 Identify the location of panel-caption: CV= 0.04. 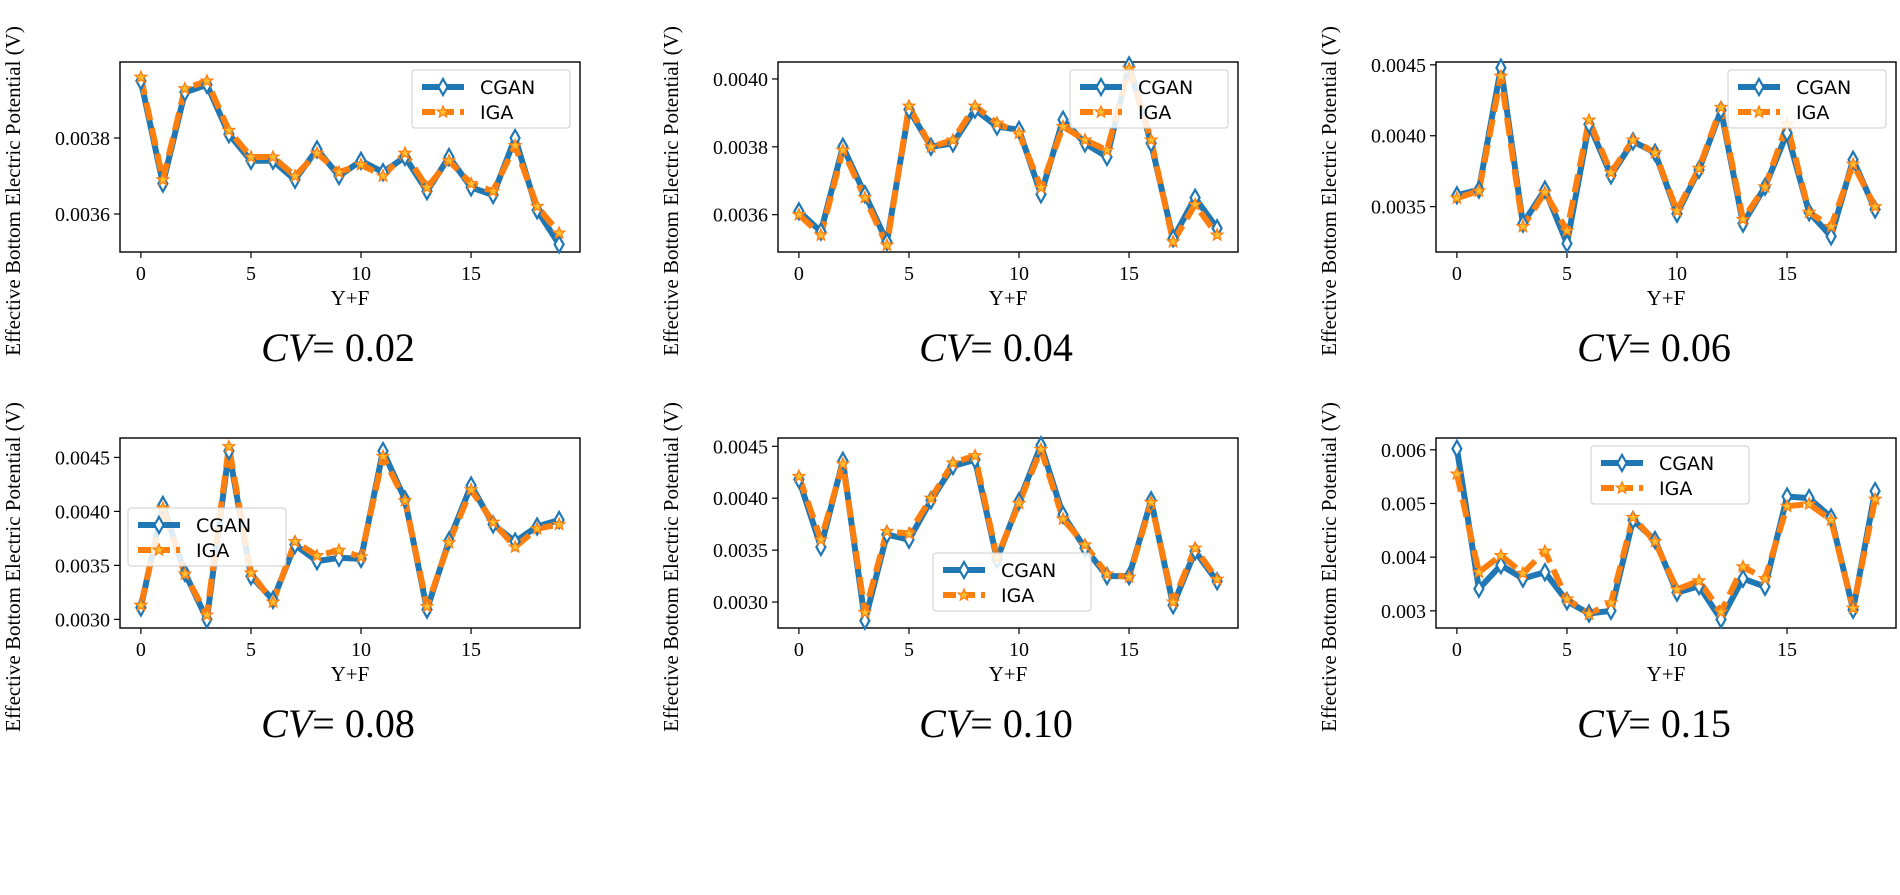
(996, 347).